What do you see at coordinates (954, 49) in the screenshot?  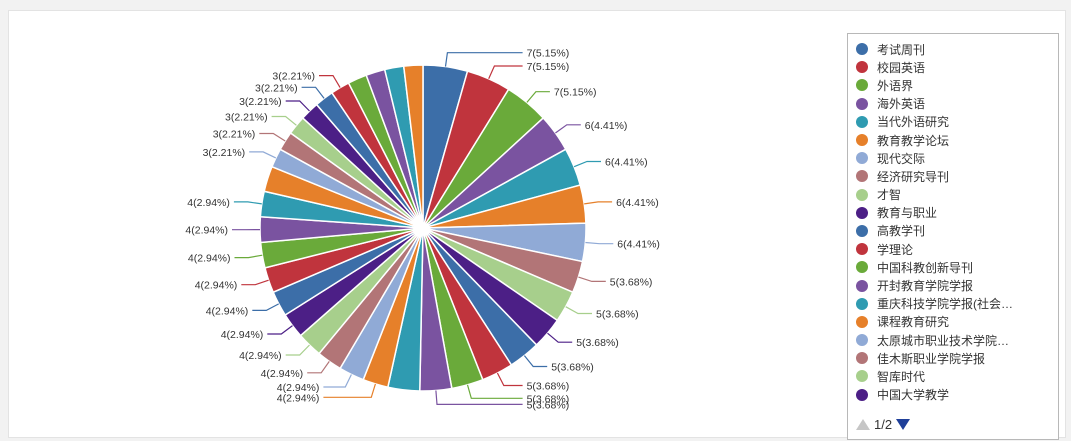 I see `legend-item: 考试周刊` at bounding box center [954, 49].